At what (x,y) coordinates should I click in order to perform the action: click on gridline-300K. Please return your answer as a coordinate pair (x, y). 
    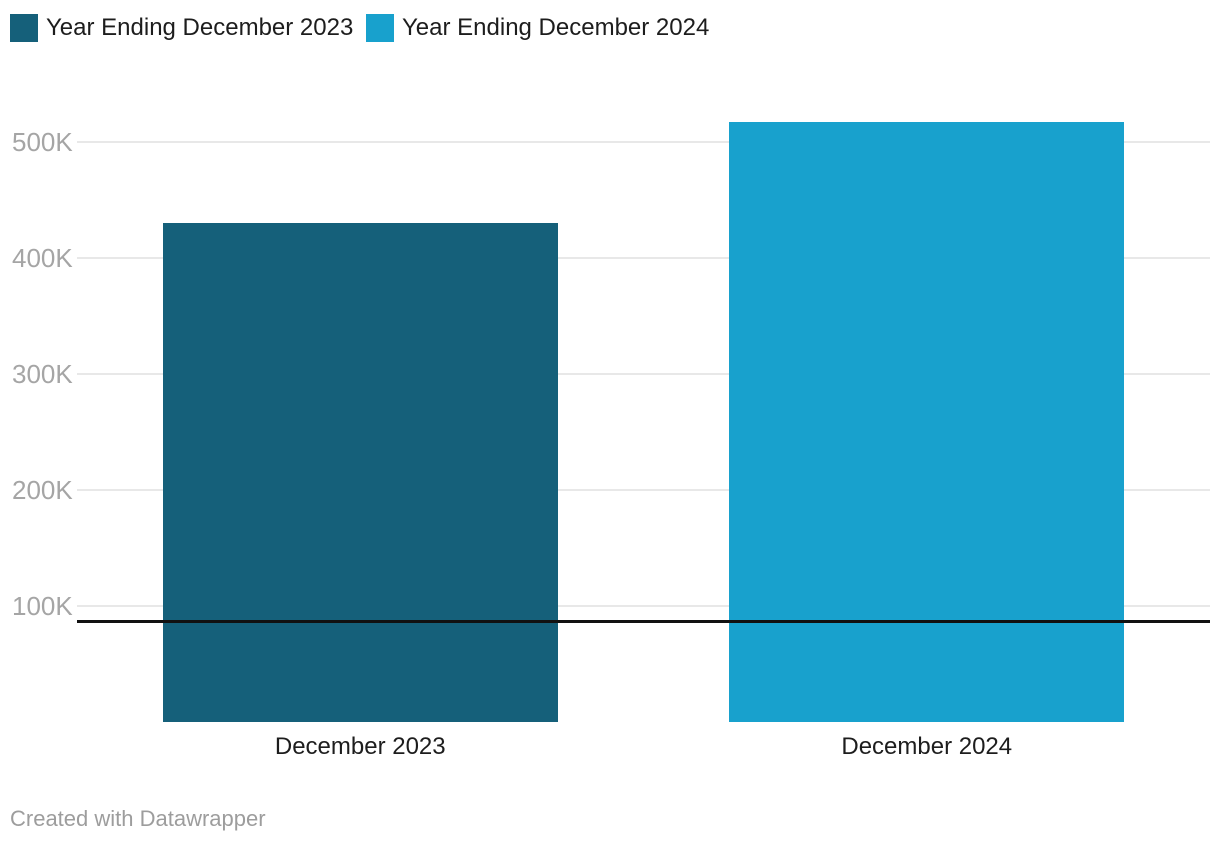
    Looking at the image, I should click on (643, 373).